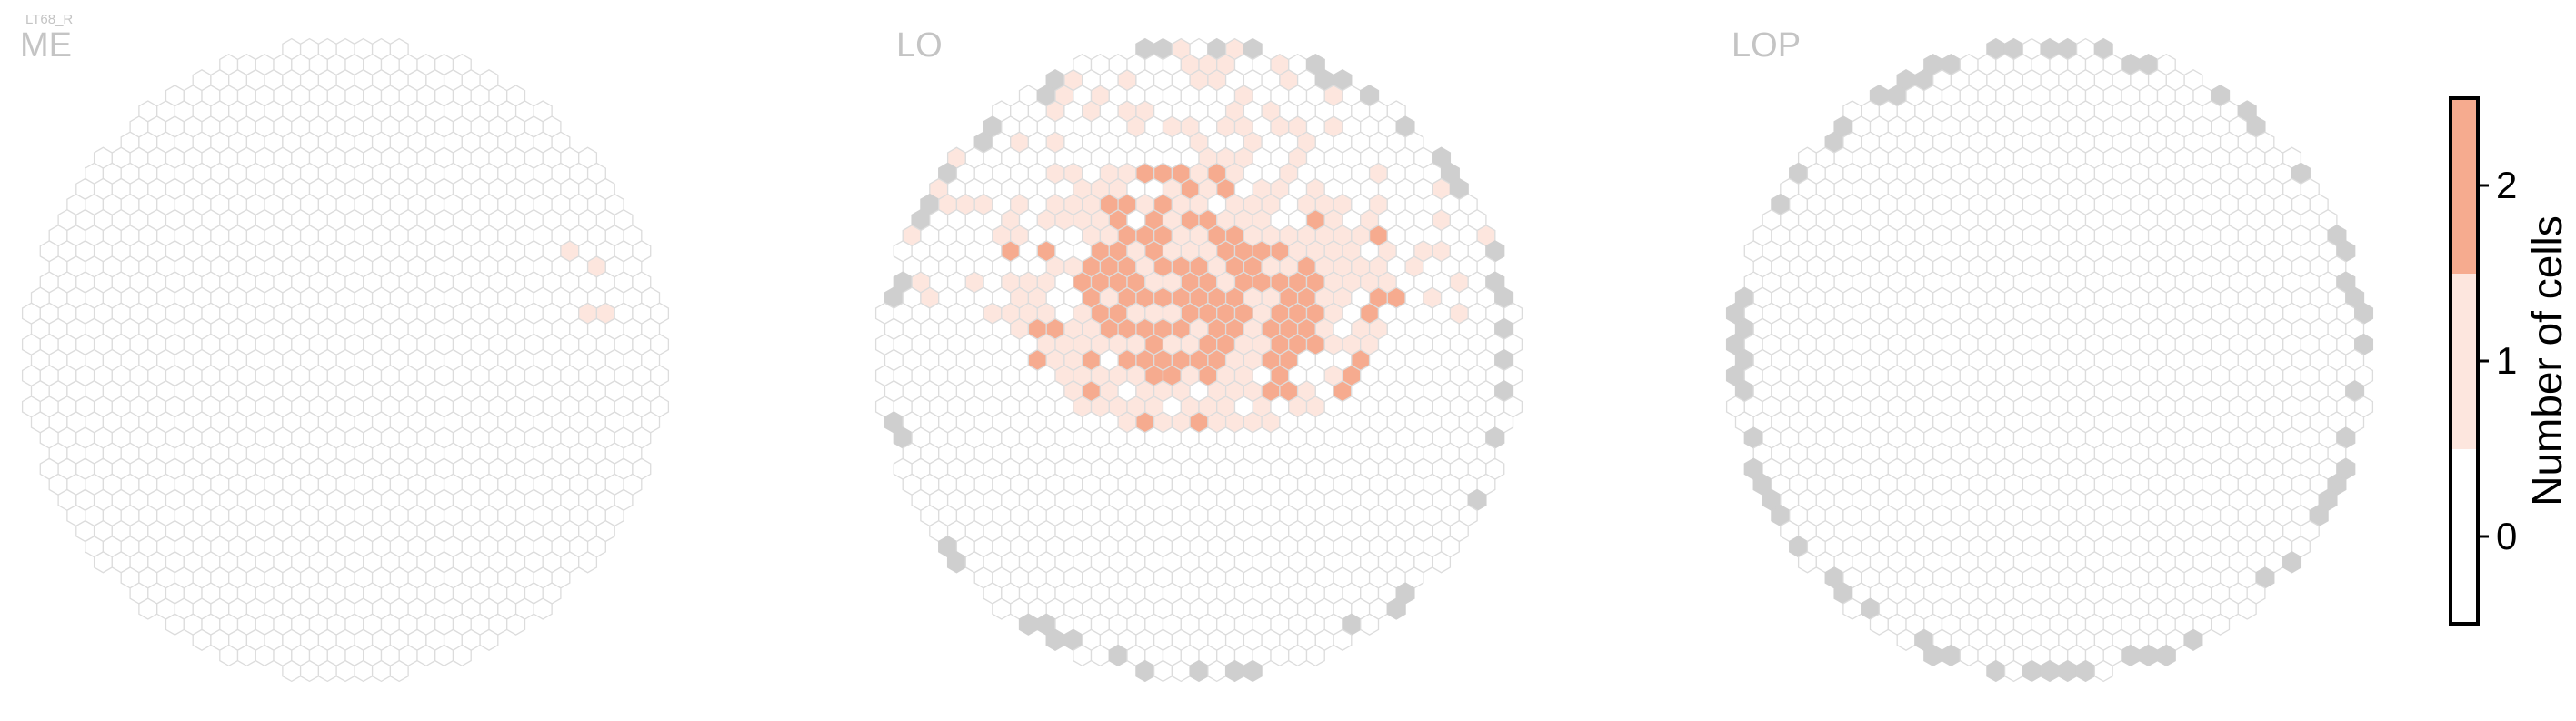  Describe the element at coordinates (2506, 185) in the screenshot. I see `colorbar-tick-label-2: 2` at that location.